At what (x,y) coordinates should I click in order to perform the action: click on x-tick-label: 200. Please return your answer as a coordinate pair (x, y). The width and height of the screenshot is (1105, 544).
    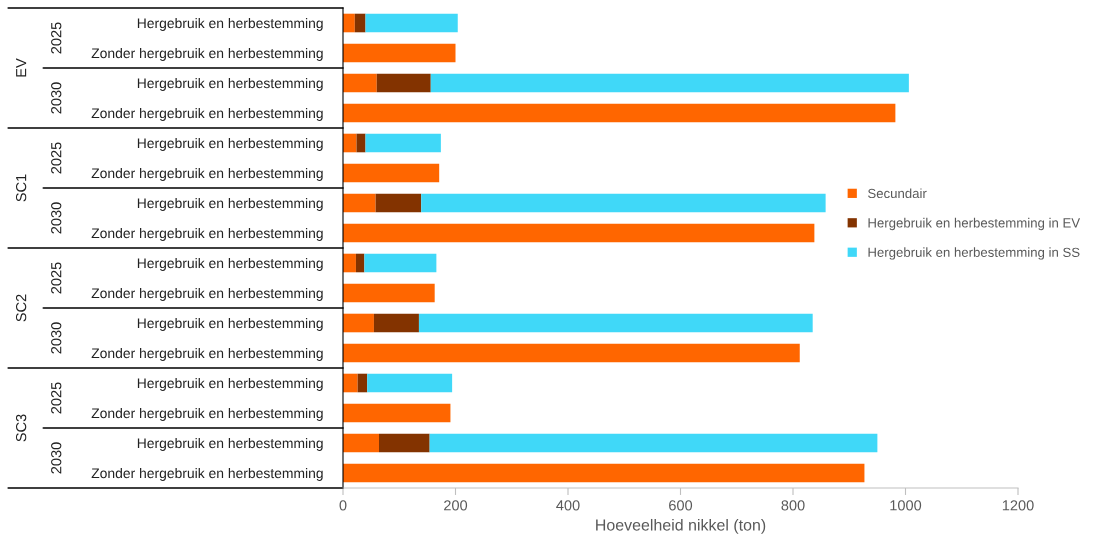
    Looking at the image, I should click on (456, 505).